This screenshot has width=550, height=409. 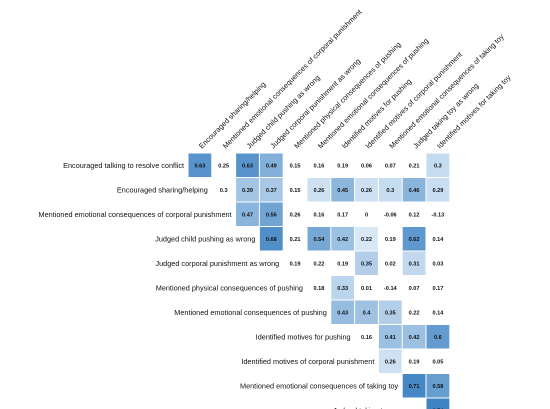 I want to click on cell-value-label: 0.58, so click(x=437, y=387).